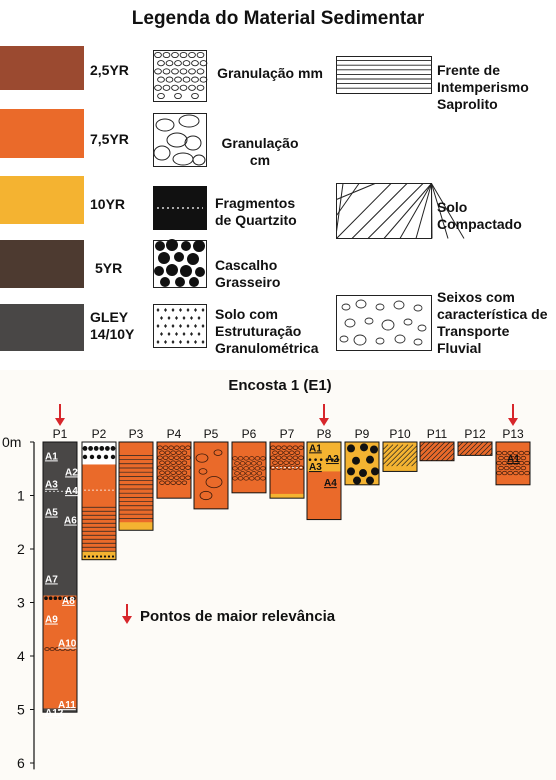  I want to click on p7-band, so click(287, 470).